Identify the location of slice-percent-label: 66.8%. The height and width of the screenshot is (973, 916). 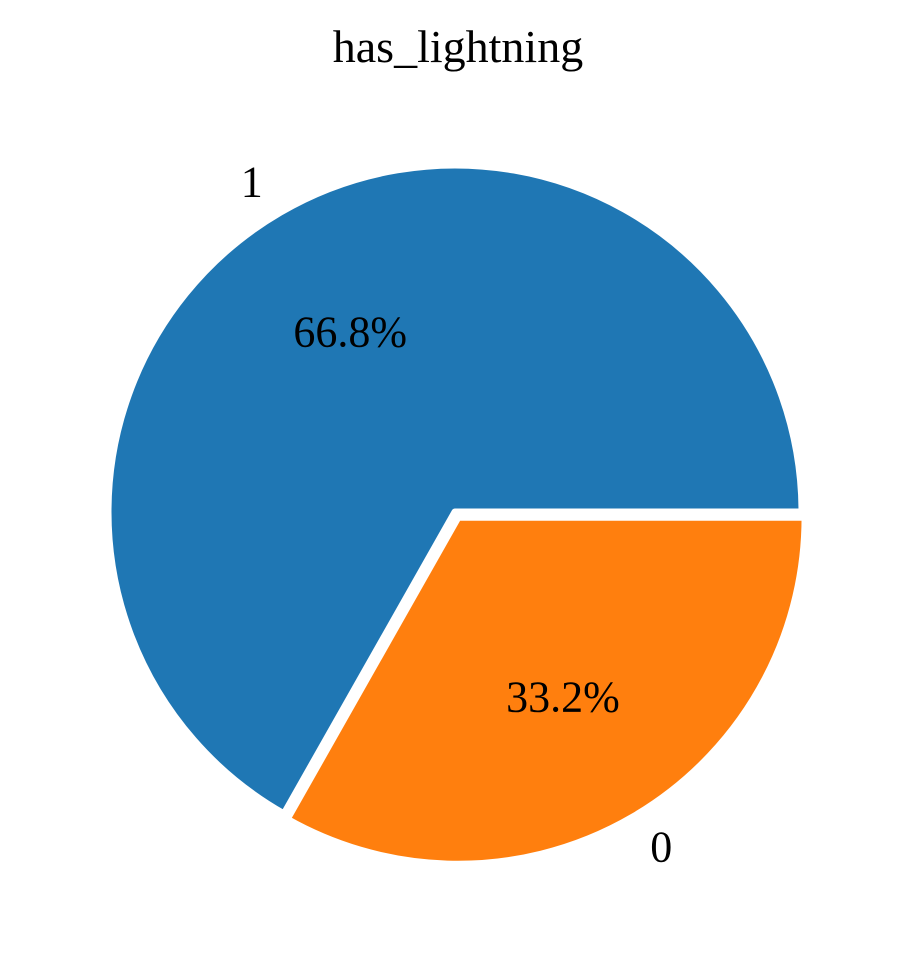
(350, 332).